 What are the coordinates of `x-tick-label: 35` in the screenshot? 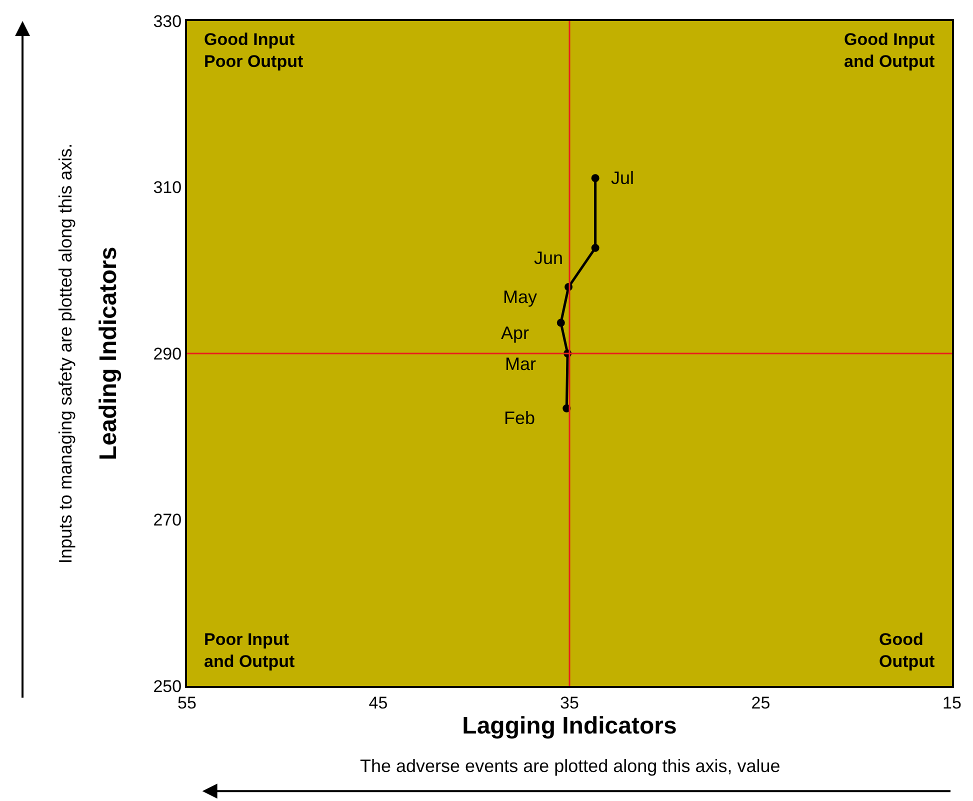 It's located at (569, 702).